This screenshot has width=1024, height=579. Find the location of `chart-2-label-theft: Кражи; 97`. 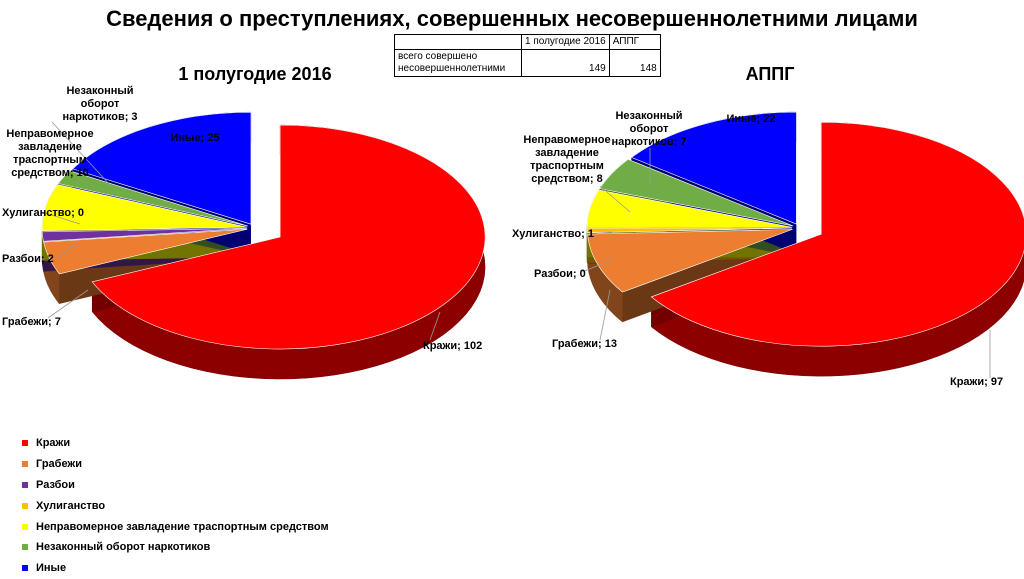

chart-2-label-theft: Кражи; 97 is located at coordinates (976, 382).